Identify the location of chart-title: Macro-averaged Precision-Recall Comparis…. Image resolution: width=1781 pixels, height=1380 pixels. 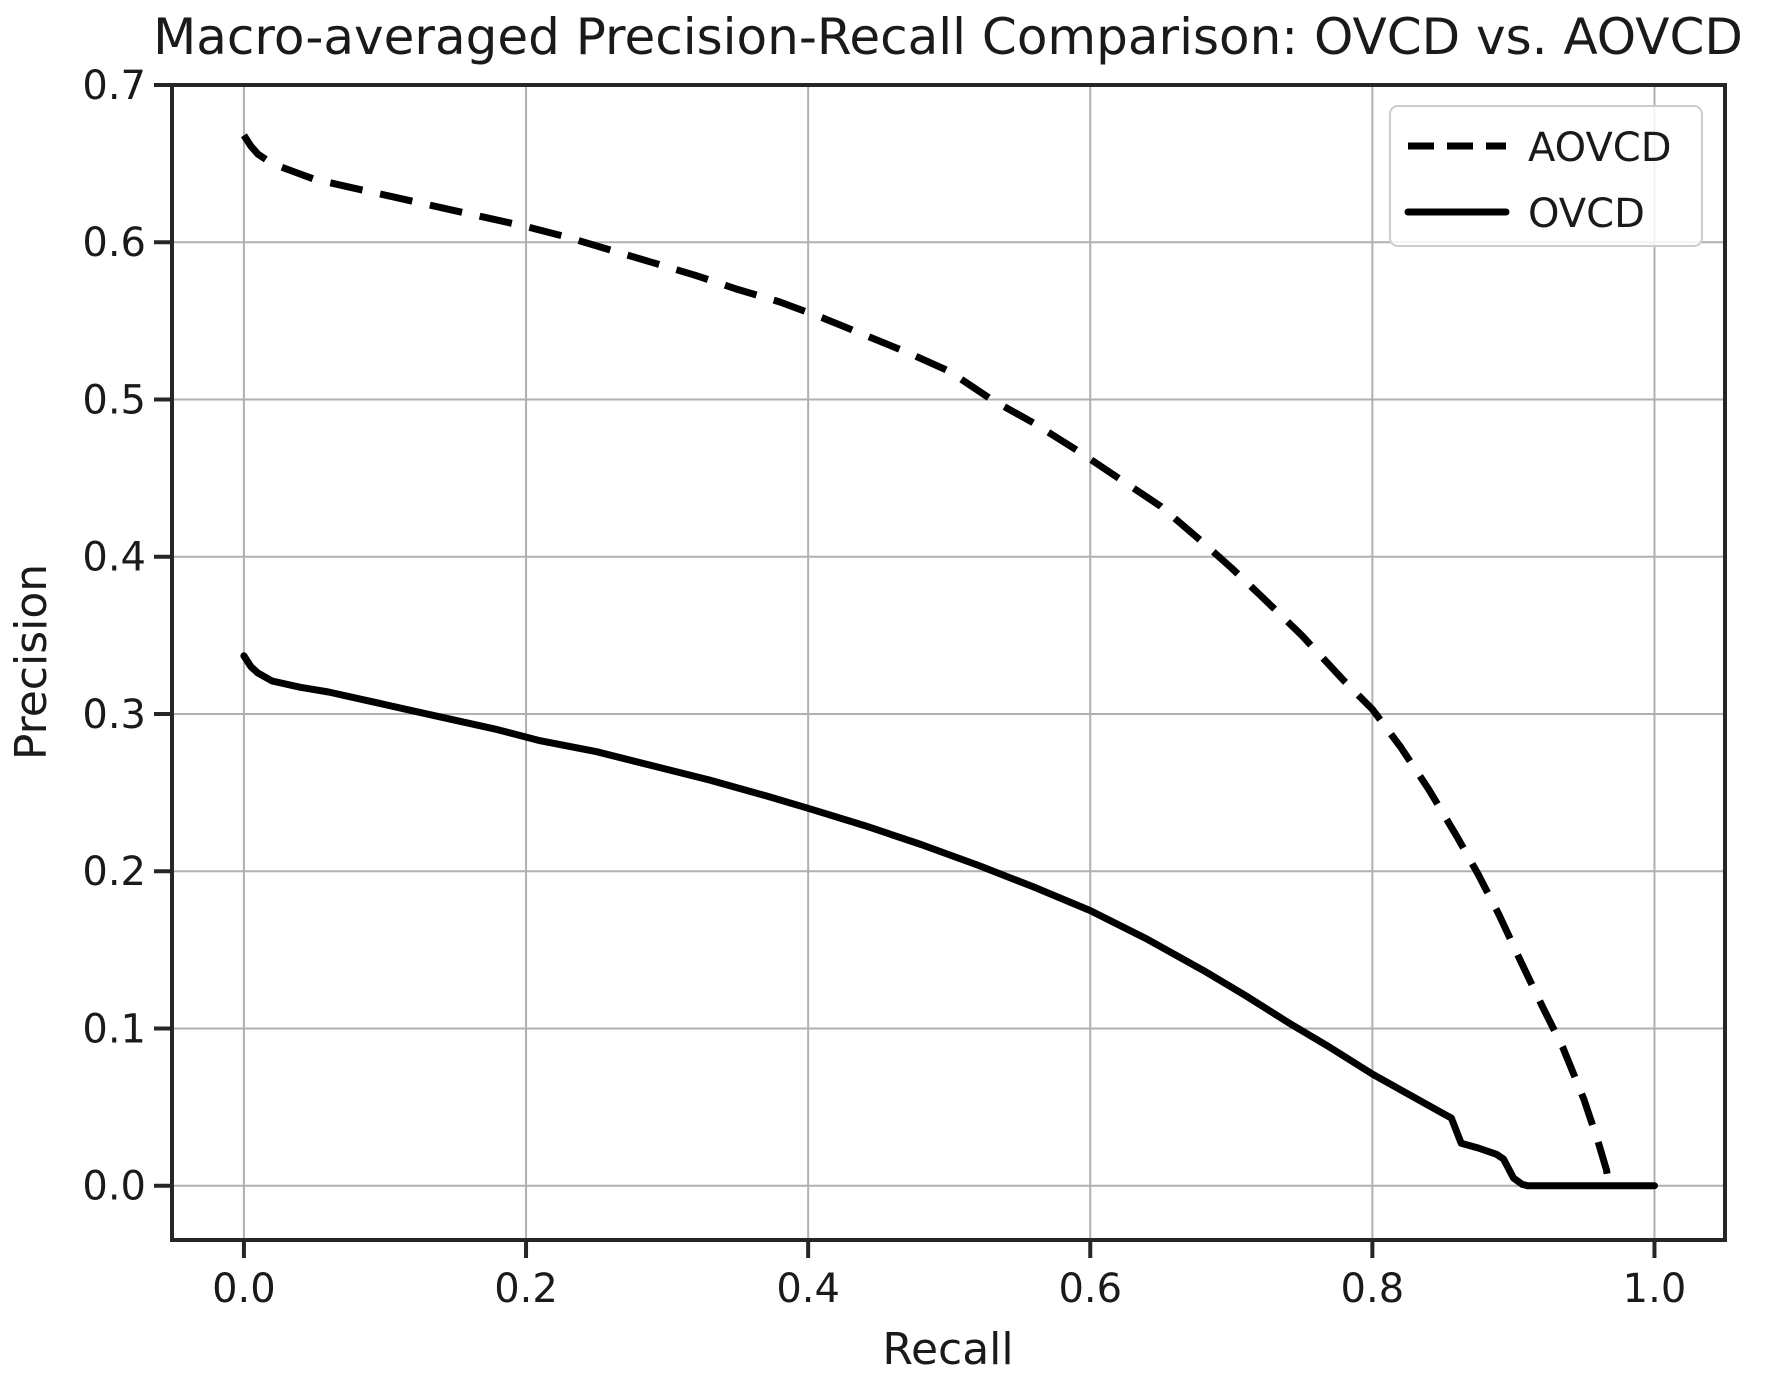
(948, 37).